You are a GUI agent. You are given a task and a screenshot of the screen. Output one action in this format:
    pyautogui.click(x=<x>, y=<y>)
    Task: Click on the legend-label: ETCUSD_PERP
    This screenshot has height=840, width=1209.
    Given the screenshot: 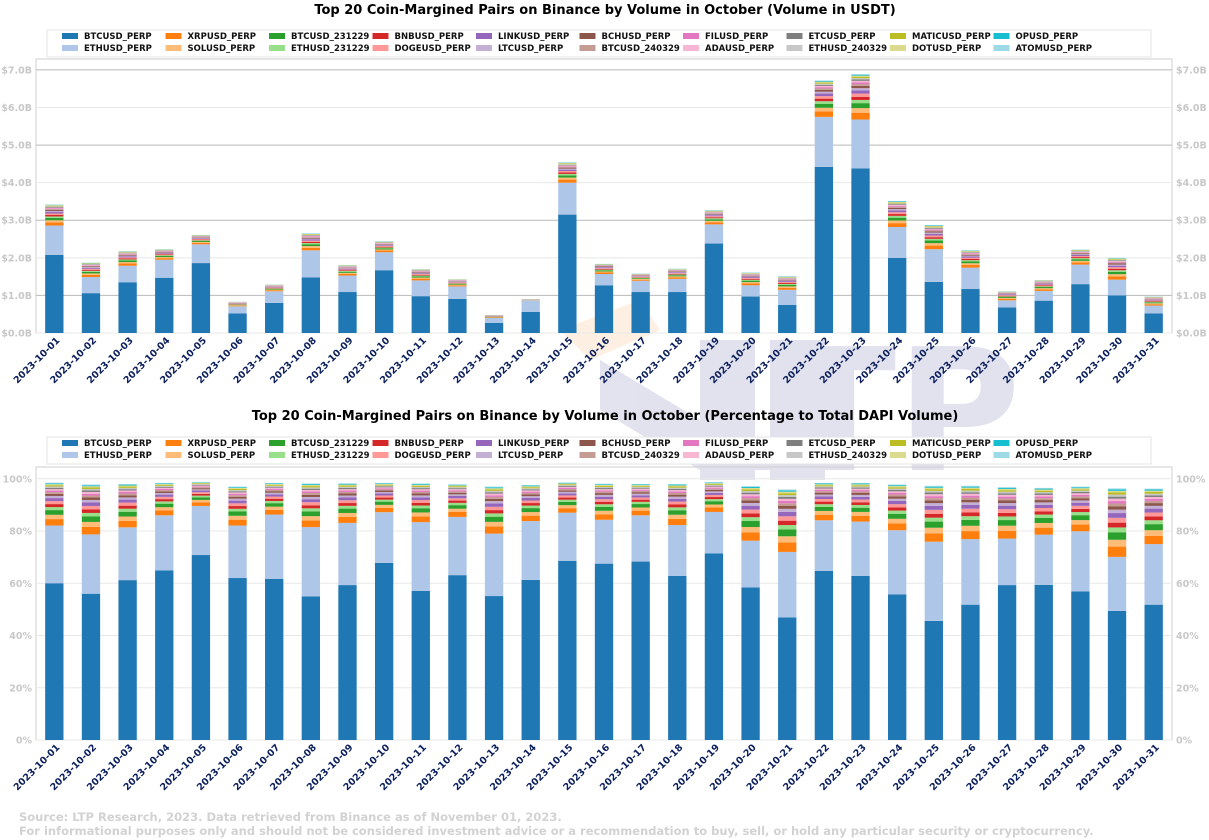 What is the action you would take?
    pyautogui.click(x=842, y=37)
    